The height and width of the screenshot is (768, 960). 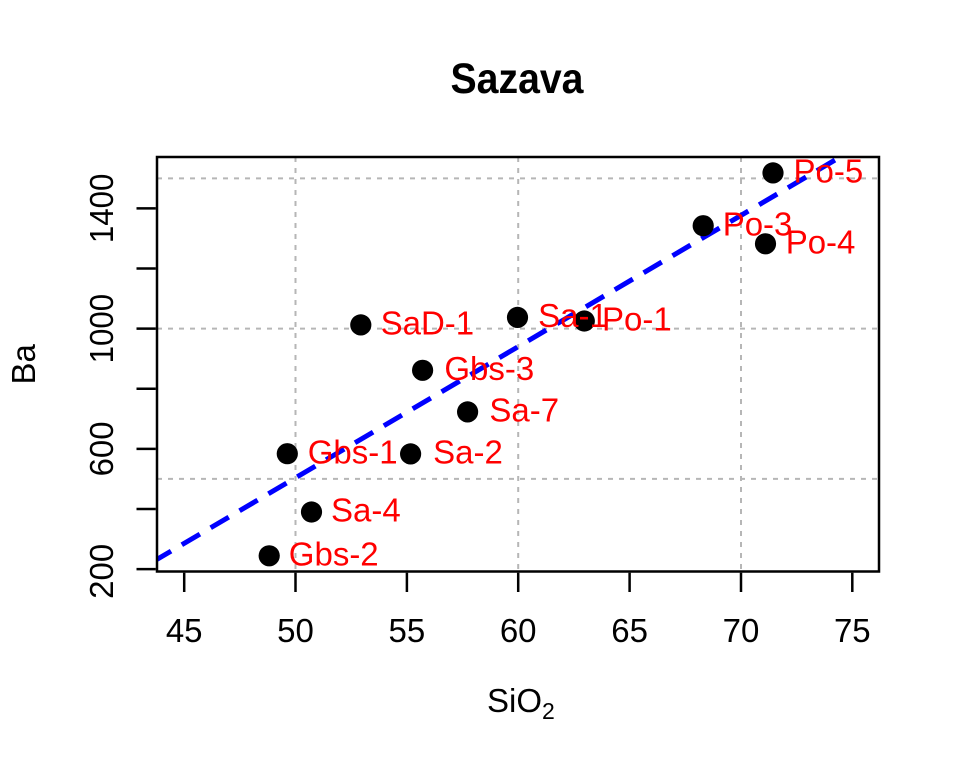 I want to click on svg-text: Gbs-3, so click(x=489, y=368).